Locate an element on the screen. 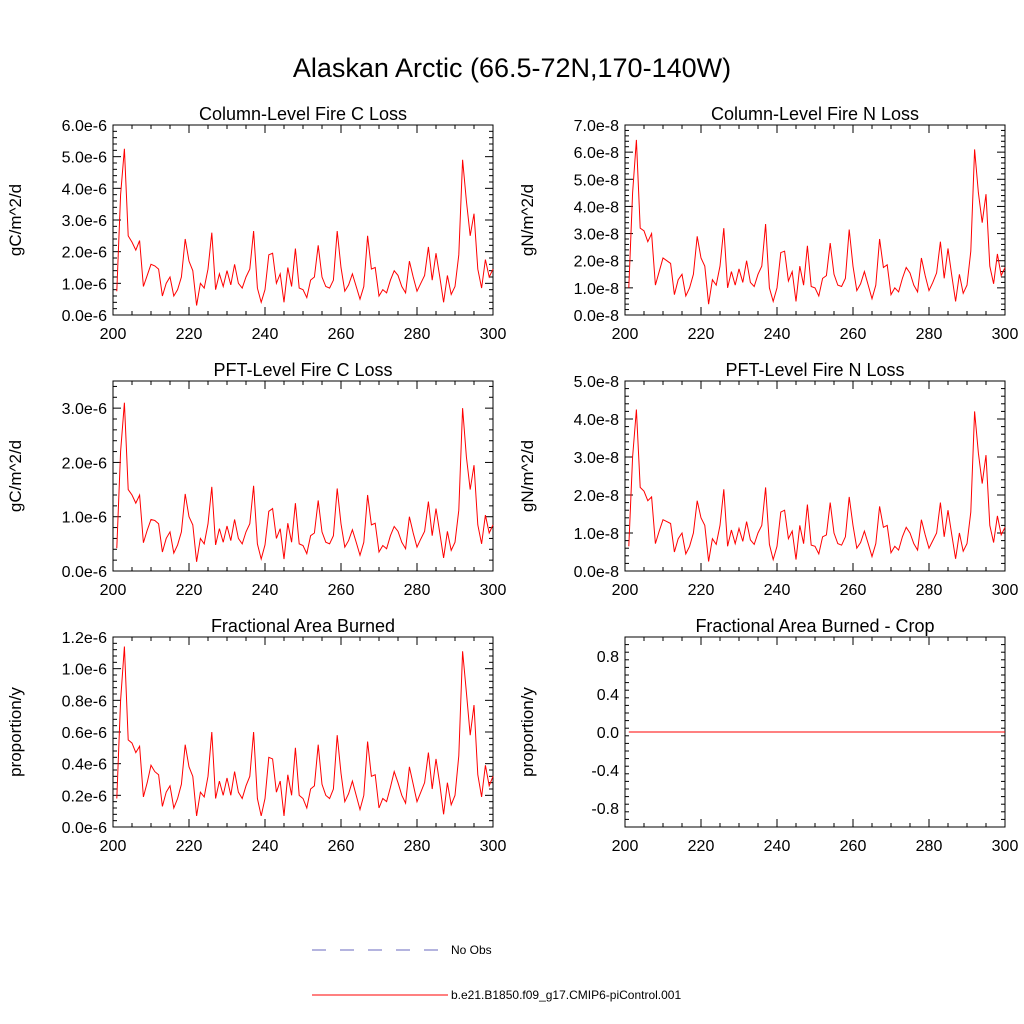  y-tick-label: -0.8 is located at coordinates (605, 809).